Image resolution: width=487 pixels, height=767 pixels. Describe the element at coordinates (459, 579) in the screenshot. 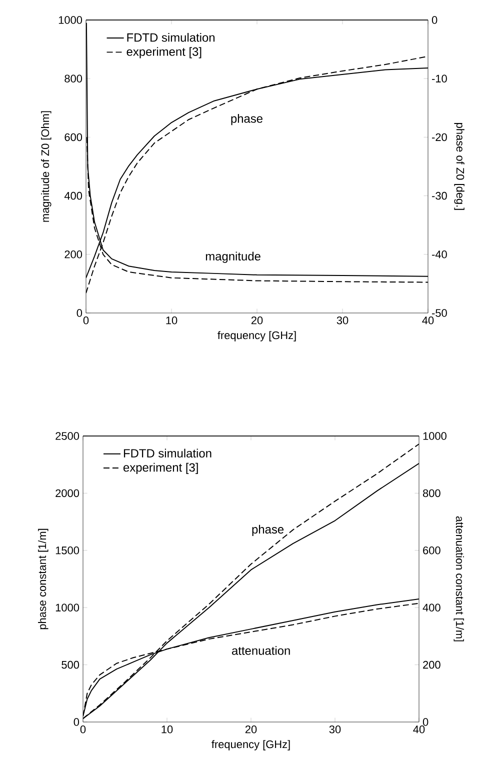

I see `y2-axis-title: attenuation constant [1/m]` at that location.